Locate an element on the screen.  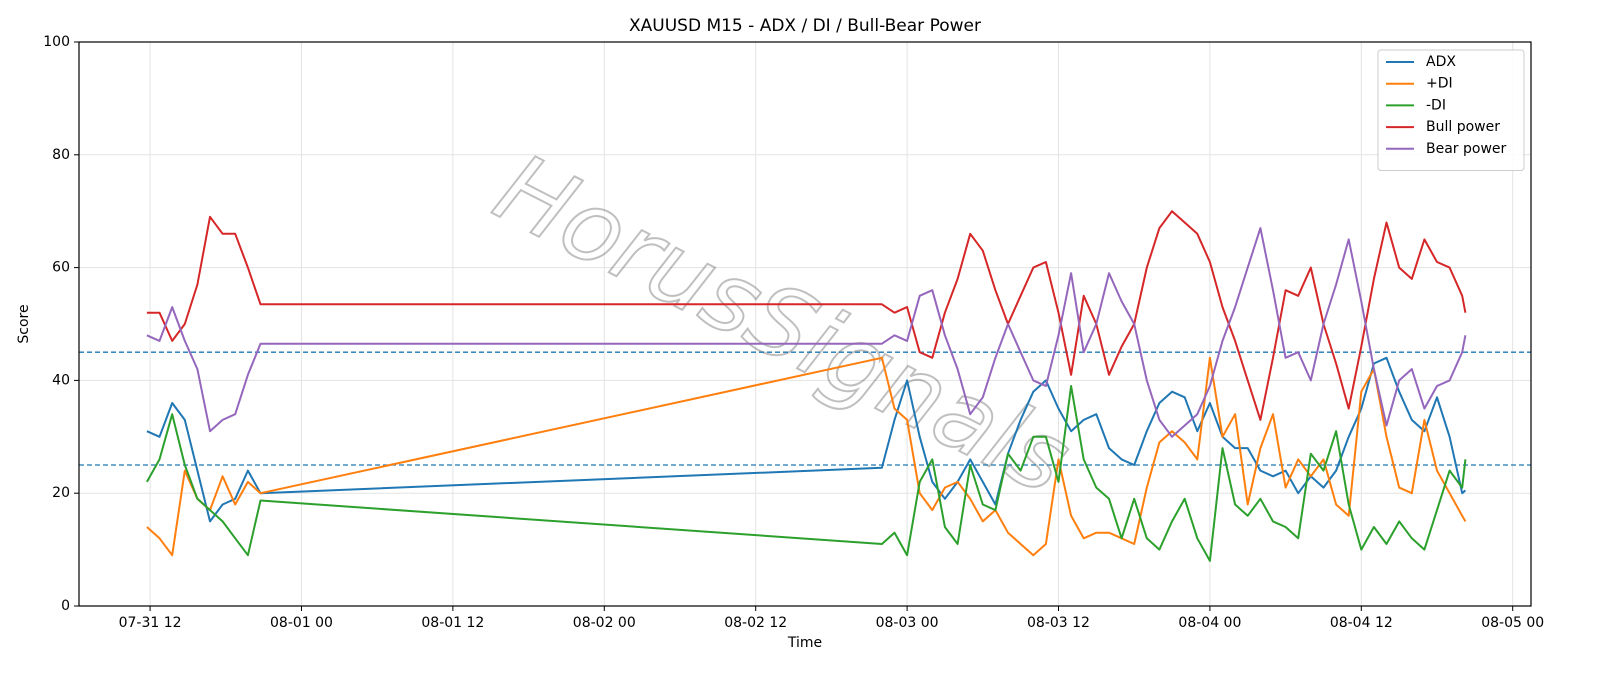
x-tick-label: 08-01 00 is located at coordinates (301, 623).